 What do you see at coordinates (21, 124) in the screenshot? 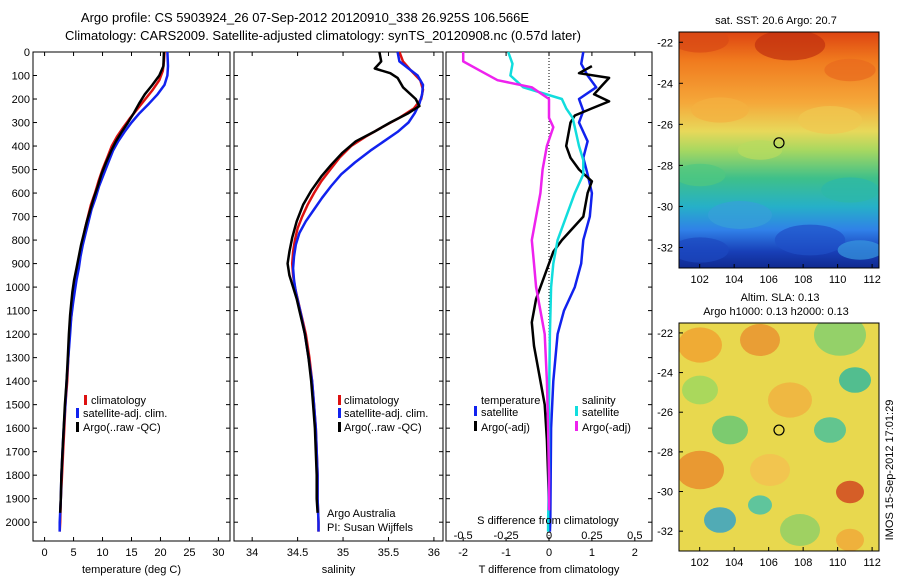
I see `depth-tick-label: 300` at bounding box center [21, 124].